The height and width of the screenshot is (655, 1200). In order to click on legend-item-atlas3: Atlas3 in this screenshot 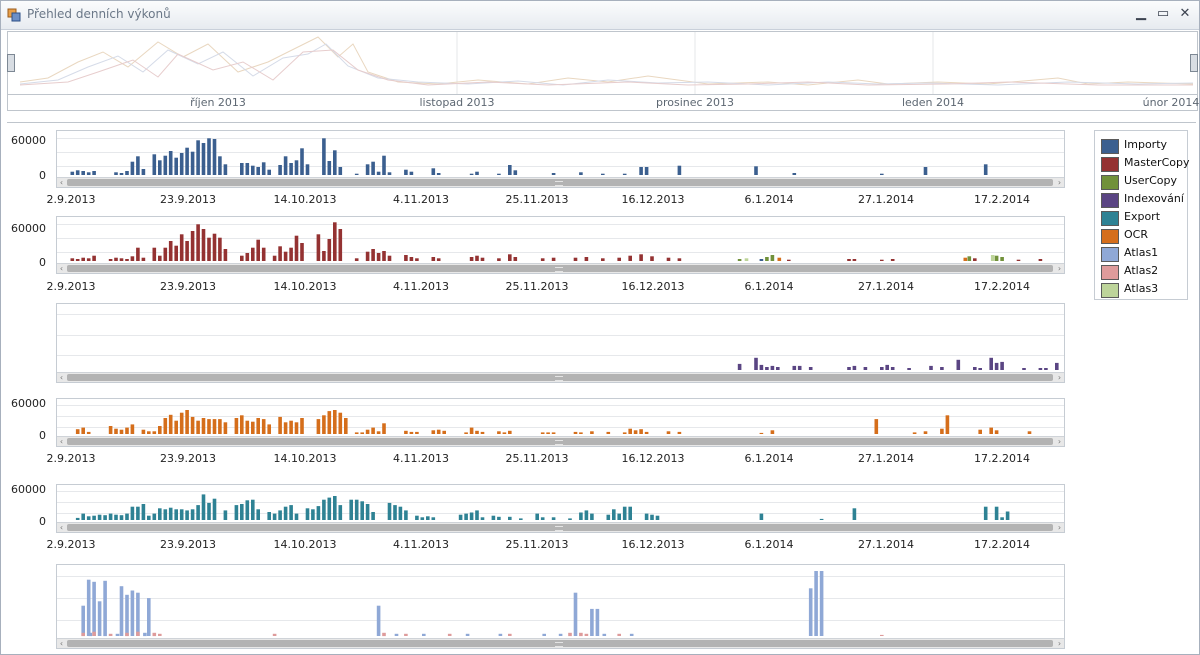, I will do `click(1144, 289)`.